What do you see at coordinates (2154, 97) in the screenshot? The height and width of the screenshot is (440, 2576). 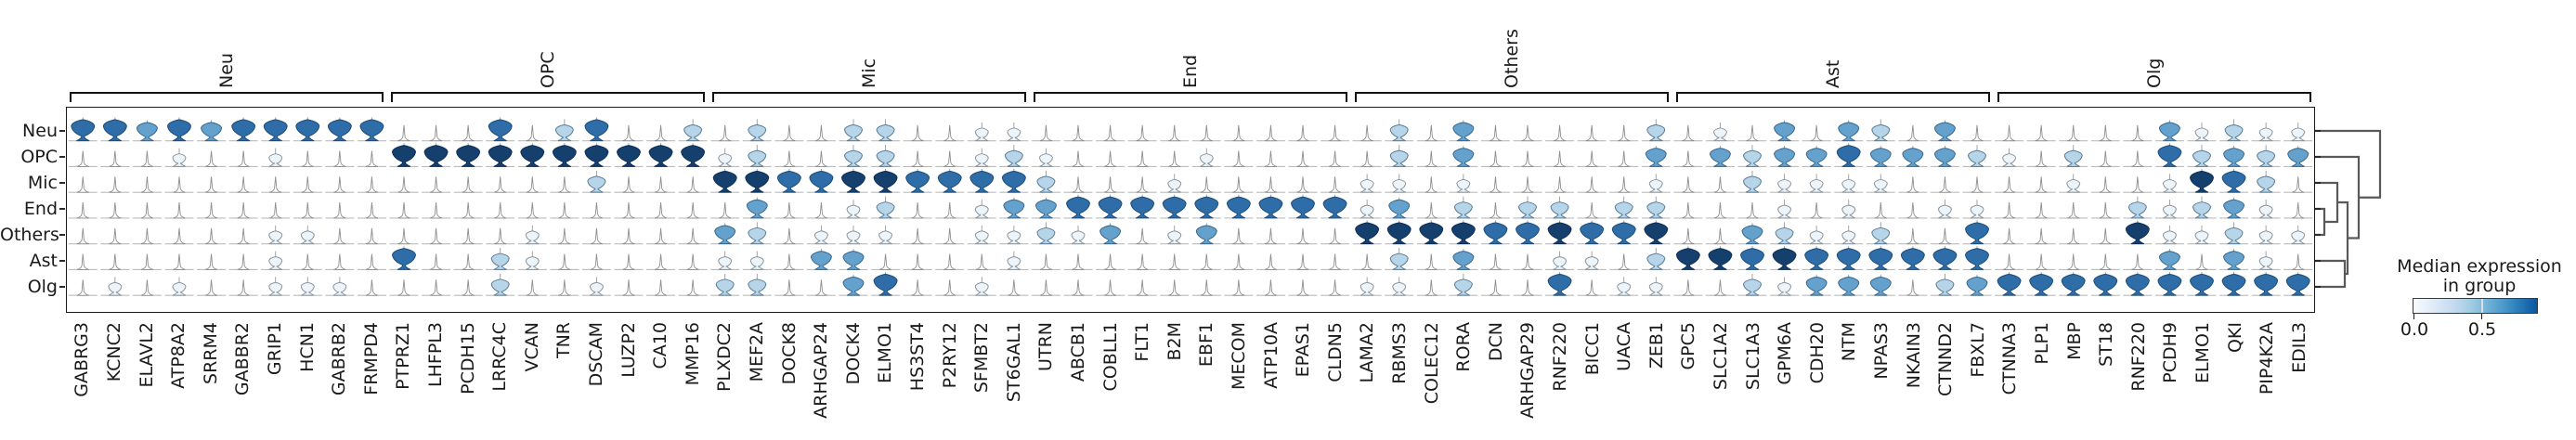 I see `group-bracket-olg` at bounding box center [2154, 97].